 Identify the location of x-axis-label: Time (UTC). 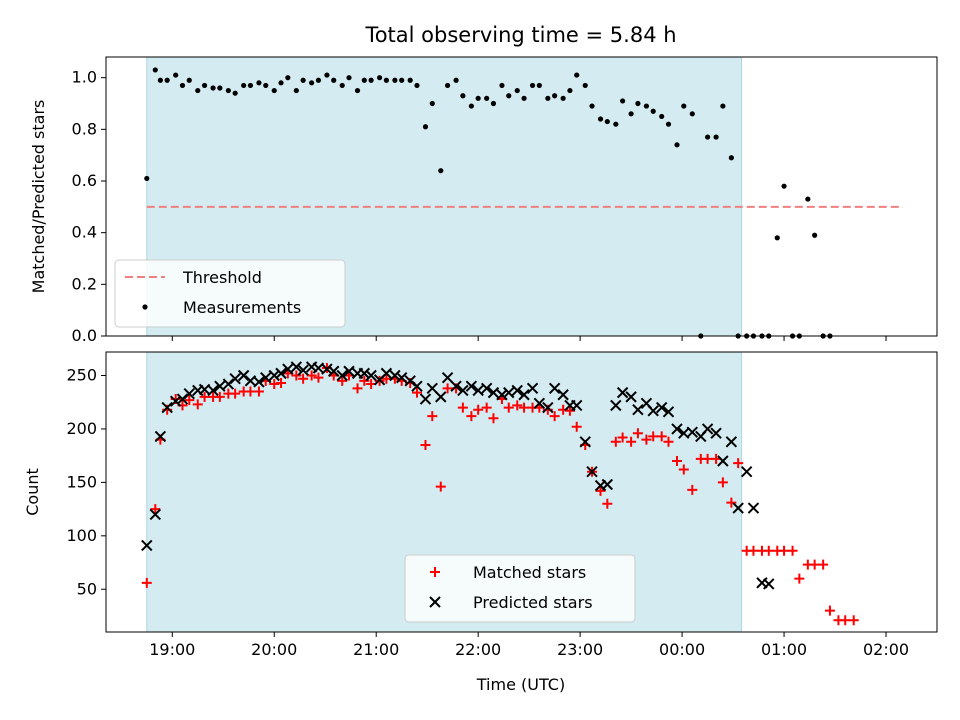
(520, 684).